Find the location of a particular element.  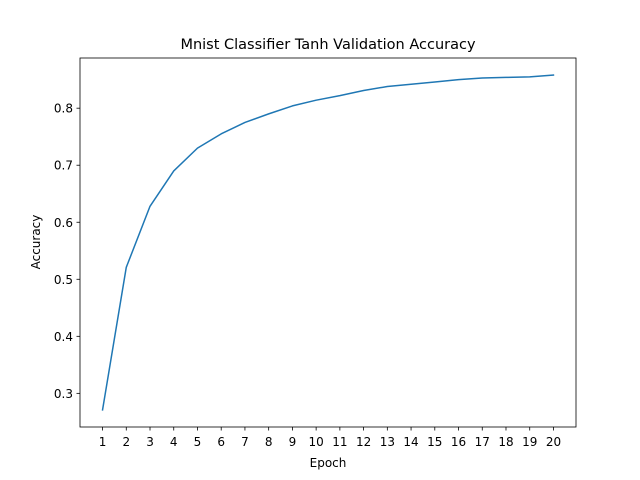

x-tick-label: 3 is located at coordinates (150, 442).